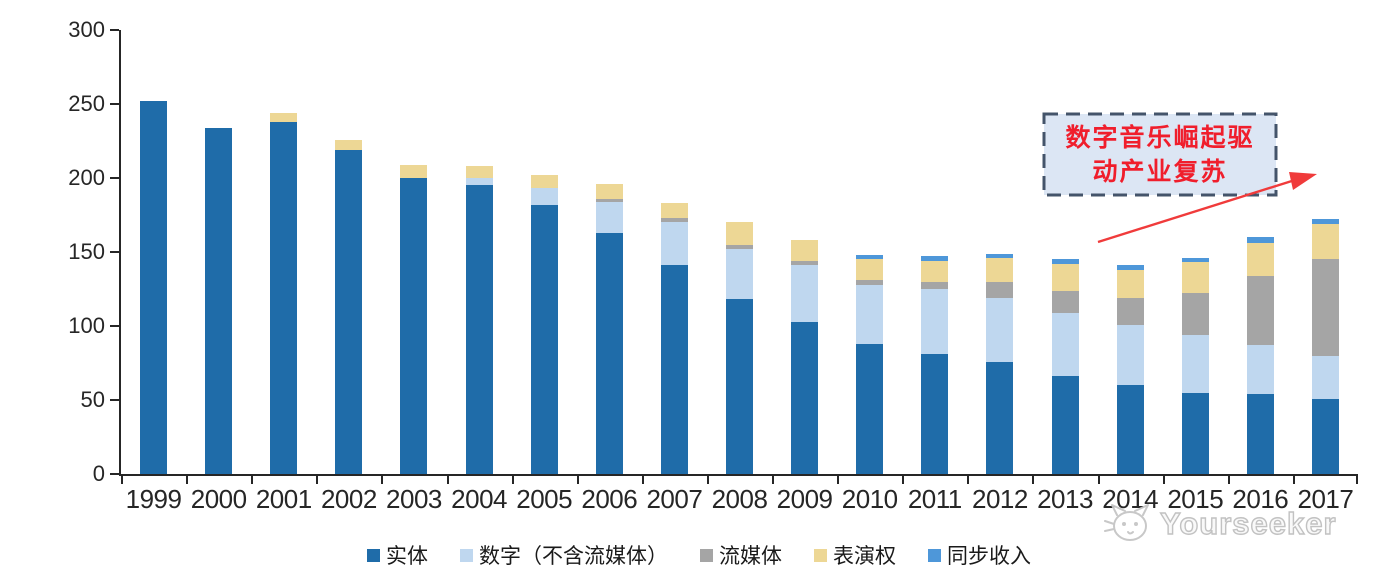 Image resolution: width=1398 pixels, height=582 pixels. What do you see at coordinates (349, 306) in the screenshot?
I see `bar-2002` at bounding box center [349, 306].